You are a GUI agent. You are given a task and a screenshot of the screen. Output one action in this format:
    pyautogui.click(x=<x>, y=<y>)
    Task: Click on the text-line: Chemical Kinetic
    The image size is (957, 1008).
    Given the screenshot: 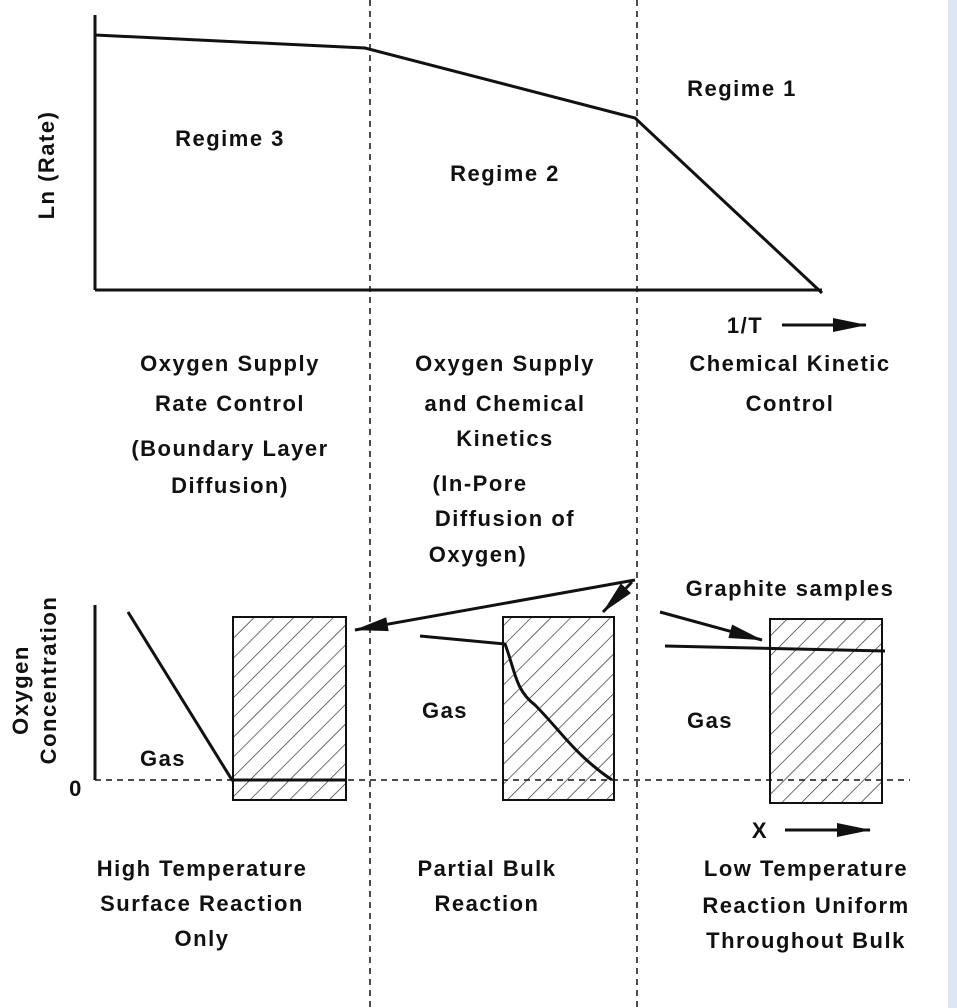 What is the action you would take?
    pyautogui.click(x=789, y=363)
    